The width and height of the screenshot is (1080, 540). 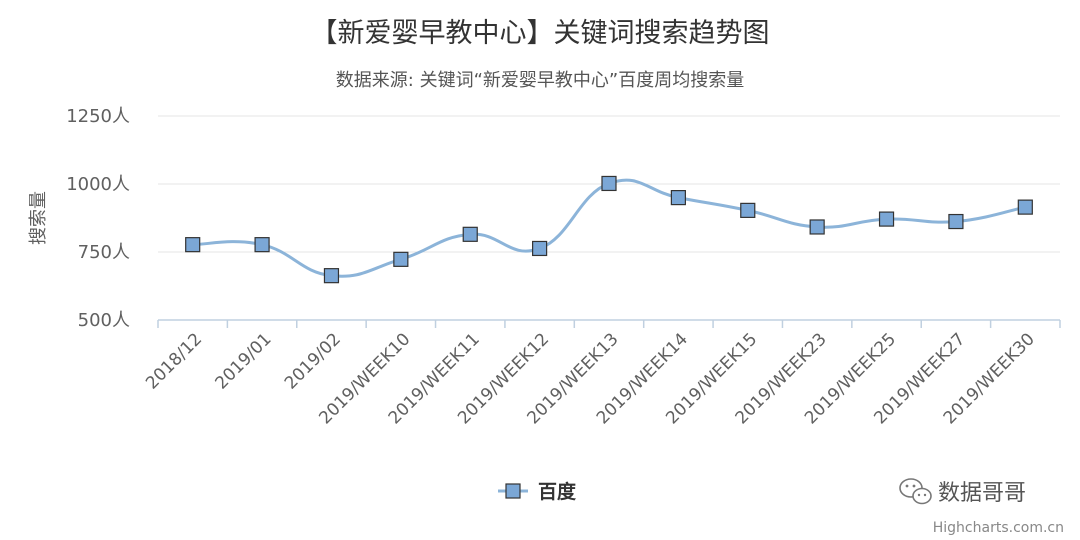 What do you see at coordinates (174, 361) in the screenshot?
I see `x-tick-label: 2018/12` at bounding box center [174, 361].